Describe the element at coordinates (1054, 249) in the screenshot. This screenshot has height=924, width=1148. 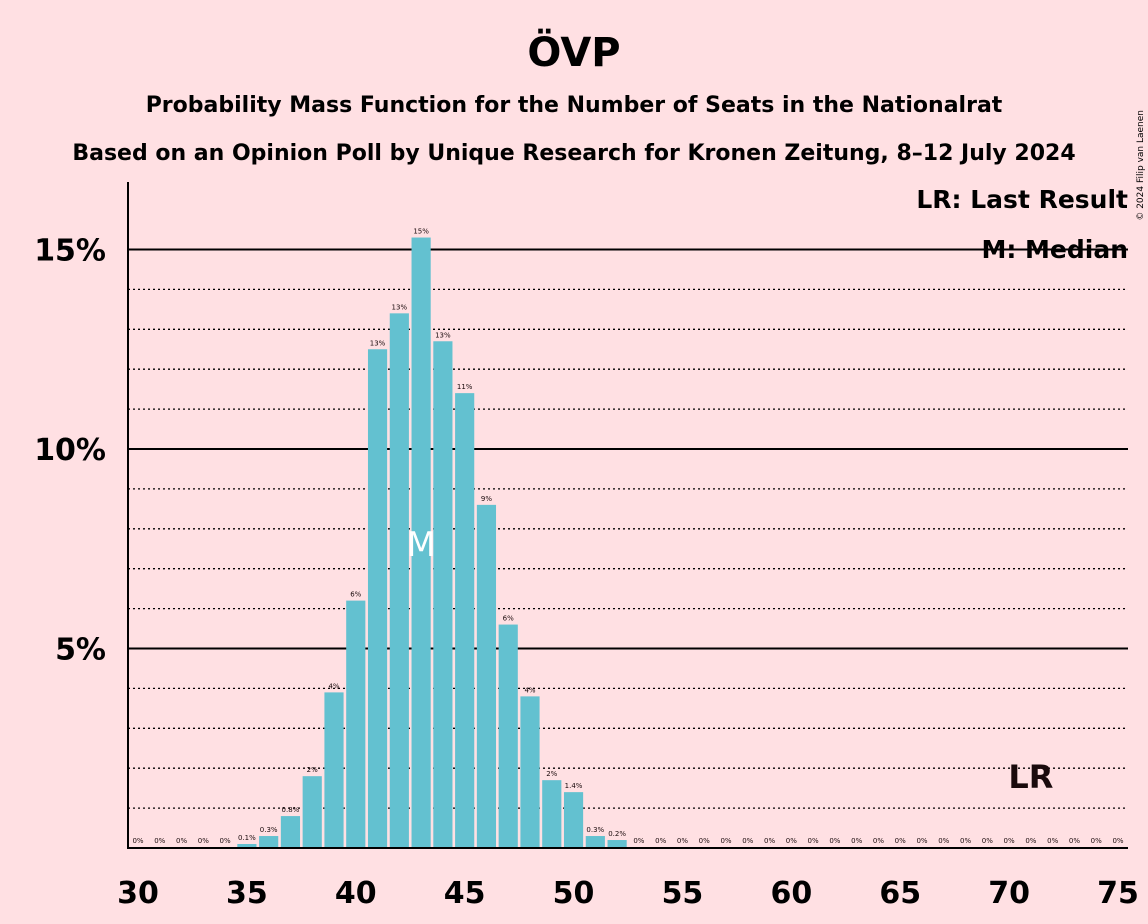
I see `legend-median: M: Median` at that location.